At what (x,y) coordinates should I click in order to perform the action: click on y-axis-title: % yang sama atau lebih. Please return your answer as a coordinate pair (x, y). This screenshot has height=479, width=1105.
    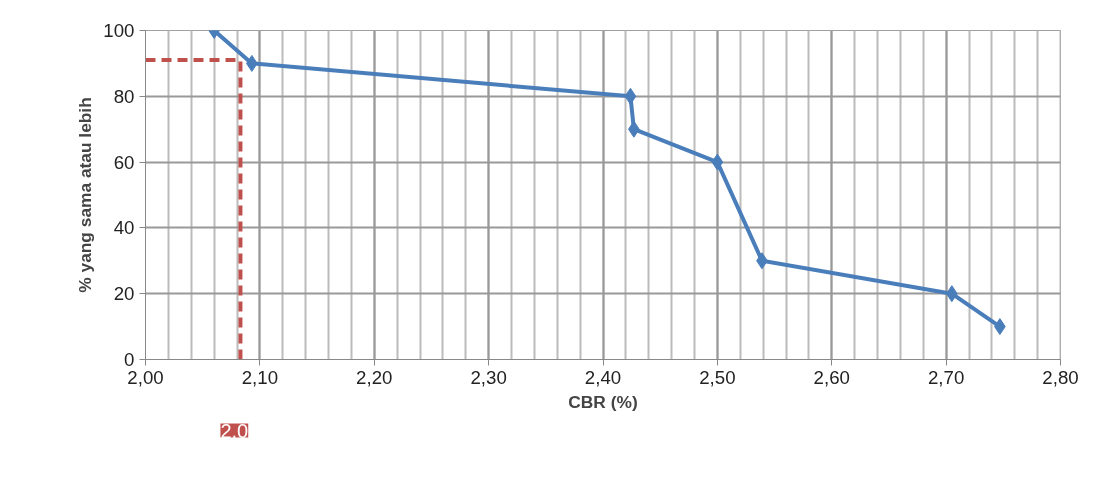
    Looking at the image, I should click on (85, 195).